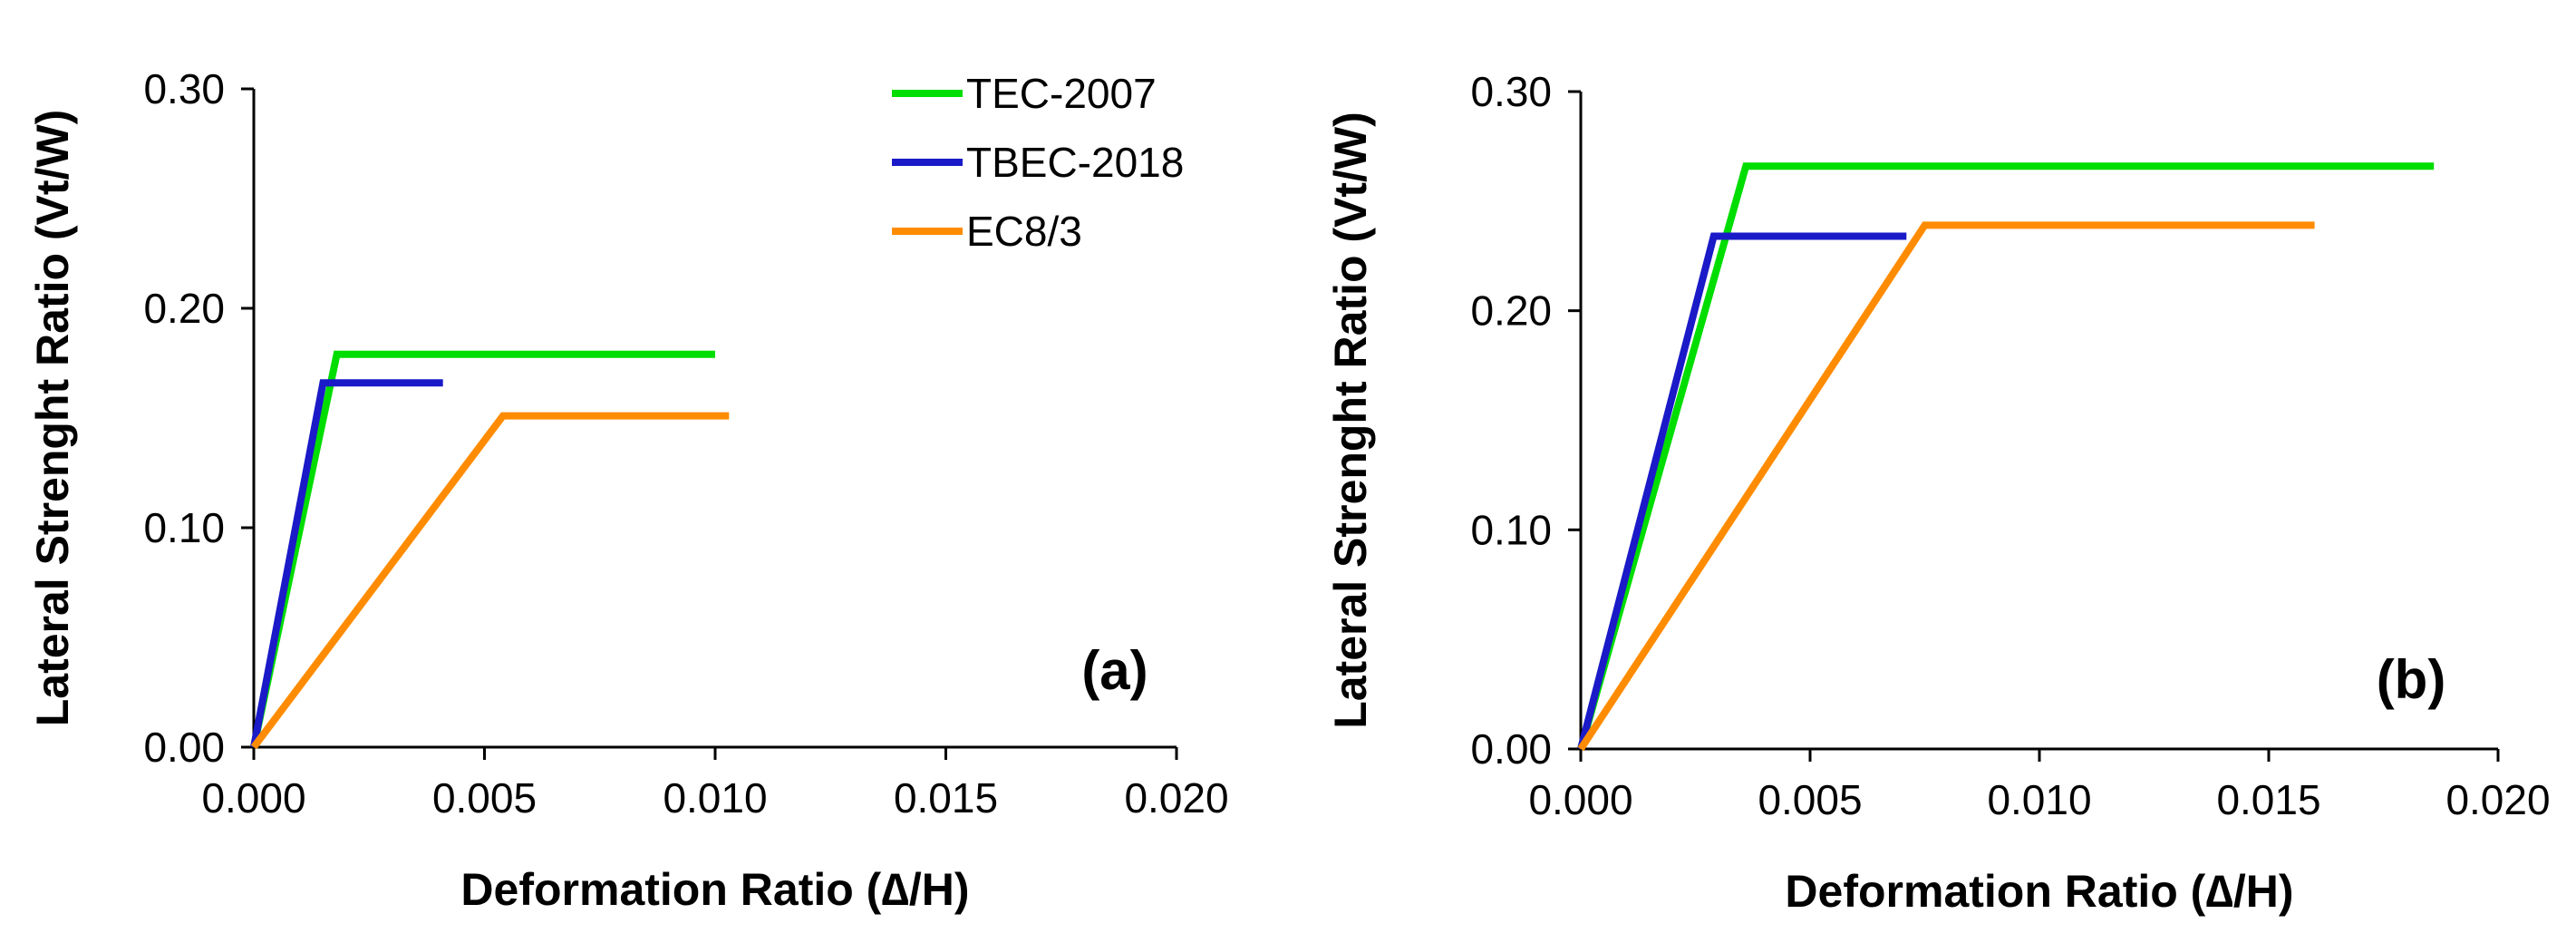 The width and height of the screenshot is (2576, 943). What do you see at coordinates (1061, 93) in the screenshot?
I see `legend-label: TEC-2007` at bounding box center [1061, 93].